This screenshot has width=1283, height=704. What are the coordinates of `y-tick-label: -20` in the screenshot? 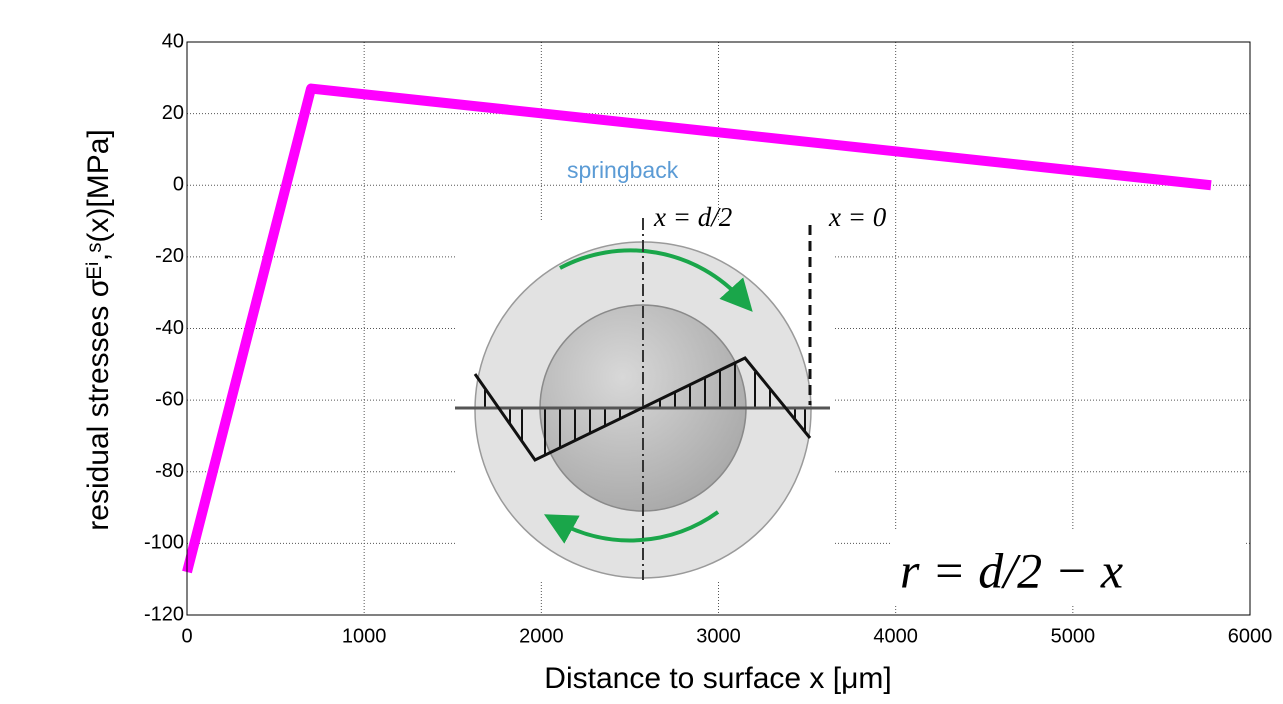 It's located at (169, 256).